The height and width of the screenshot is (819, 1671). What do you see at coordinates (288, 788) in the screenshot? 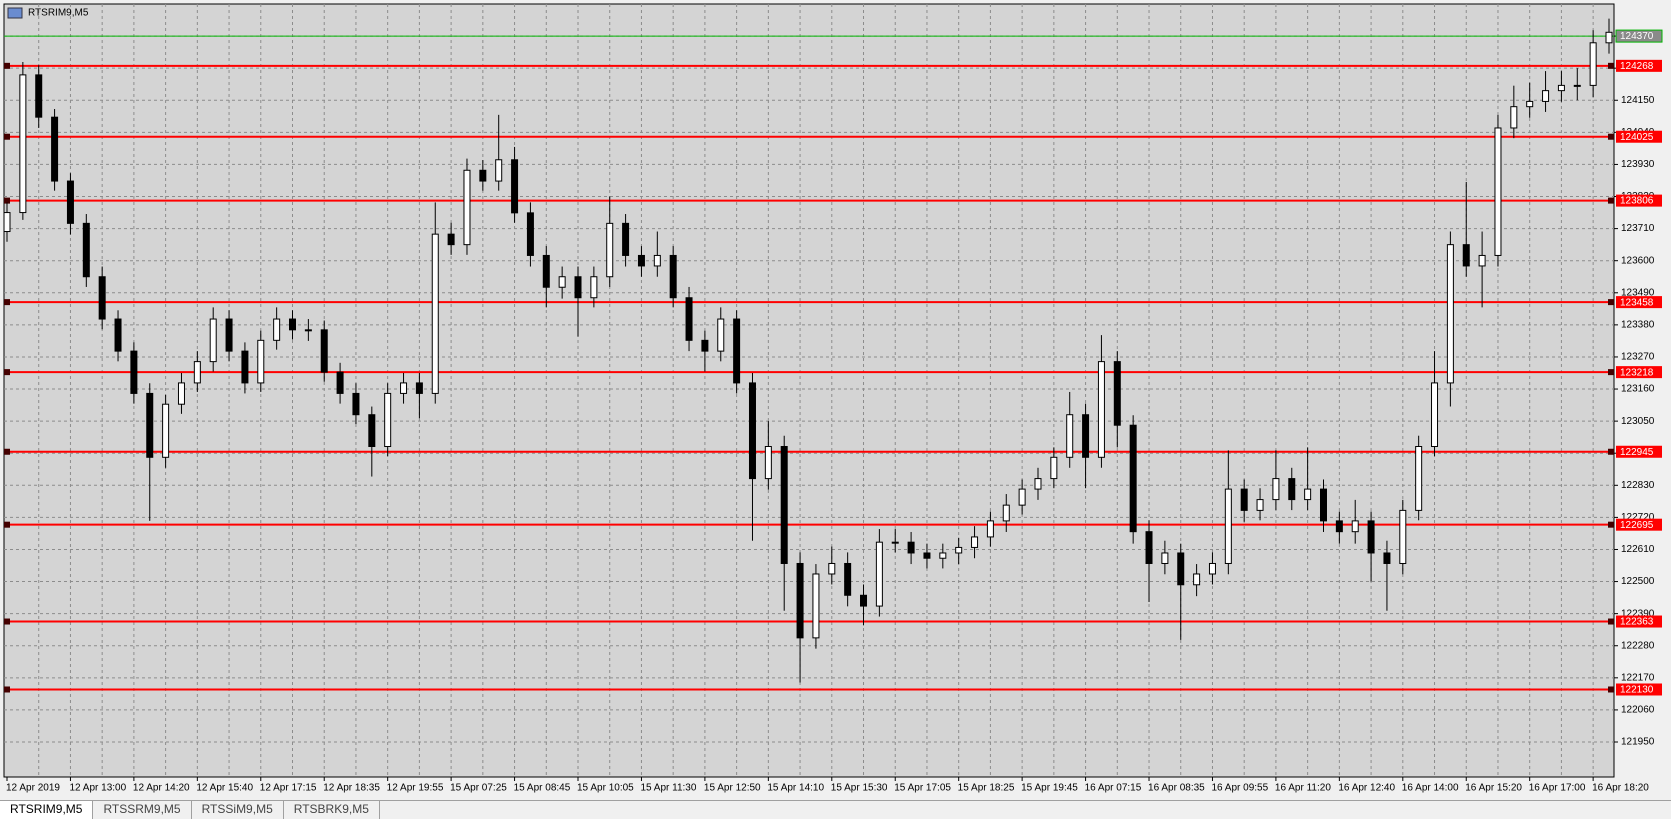
I see `x-tick-label: 12 Apr 17:15` at bounding box center [288, 788].